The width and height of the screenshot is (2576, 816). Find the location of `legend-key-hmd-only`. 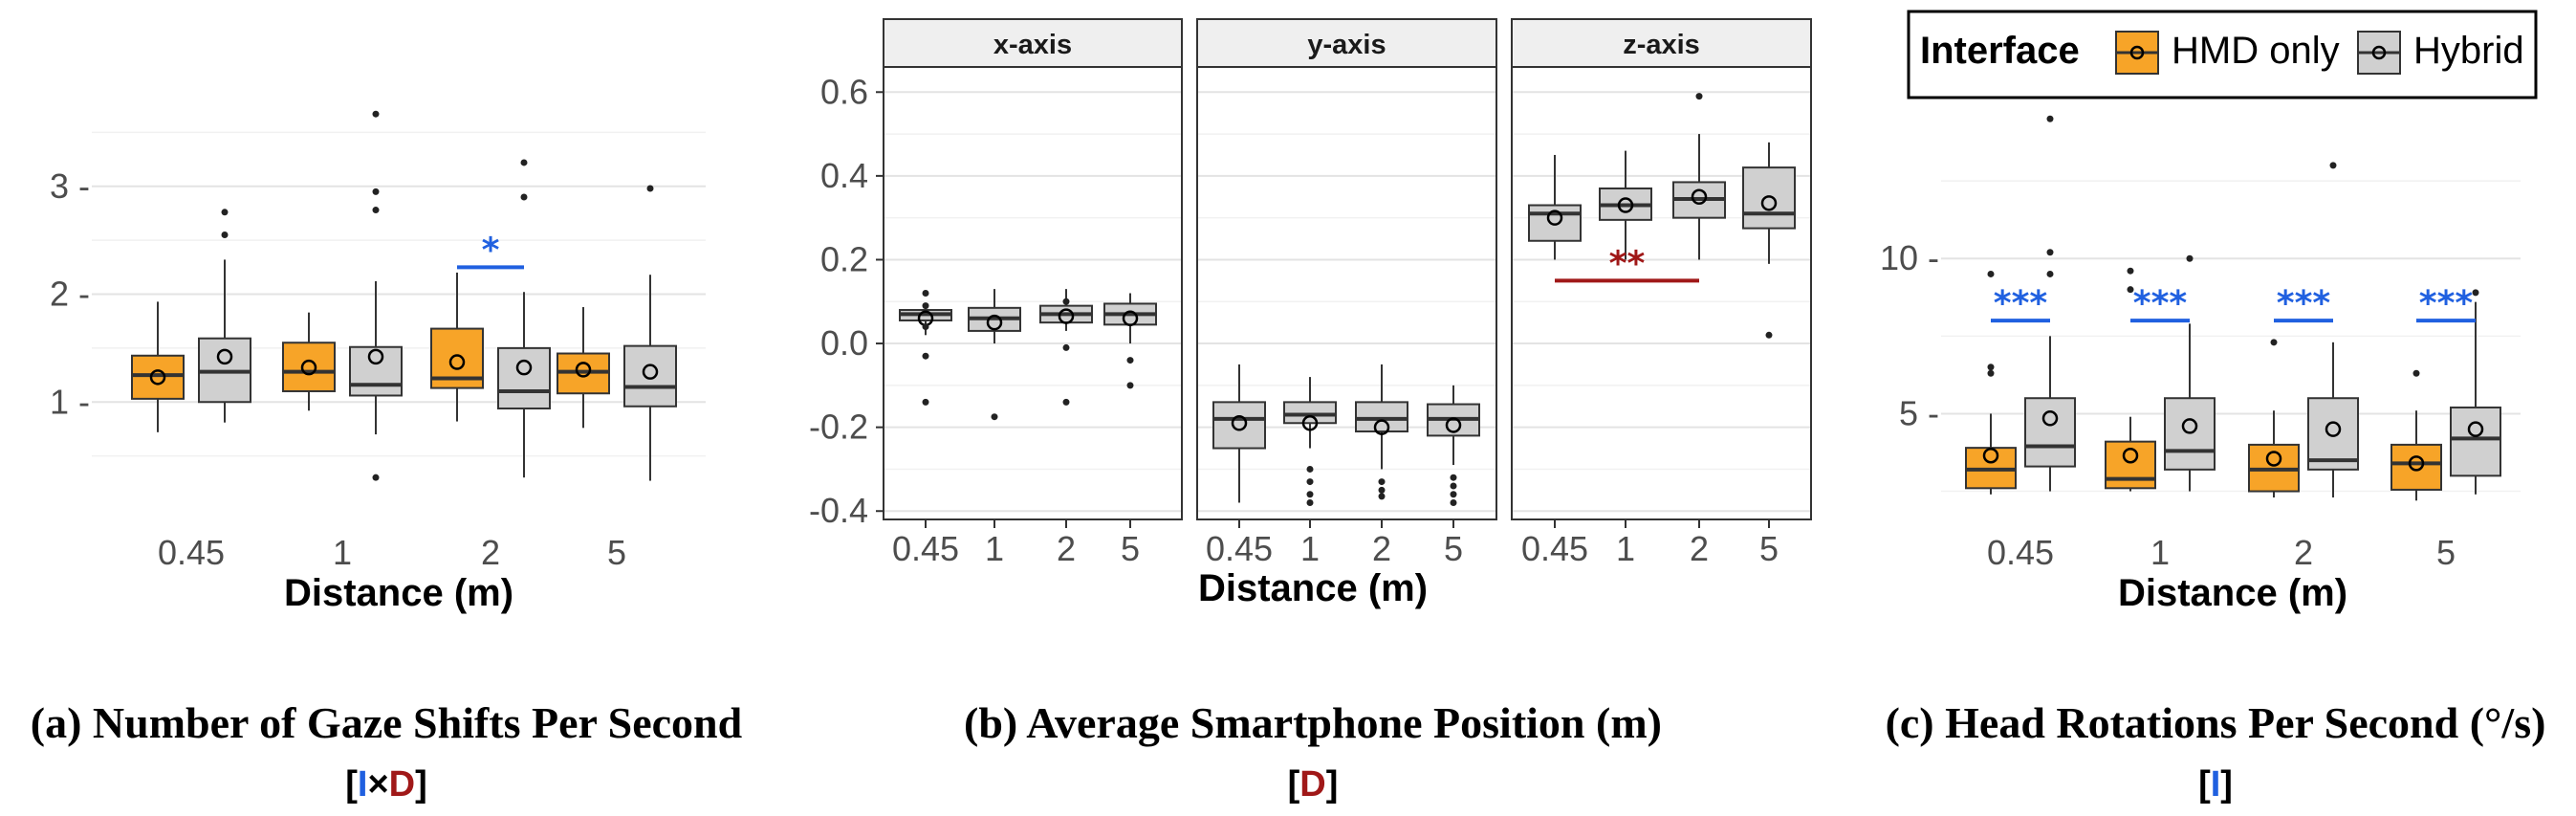

legend-key-hmd-only is located at coordinates (2137, 53).